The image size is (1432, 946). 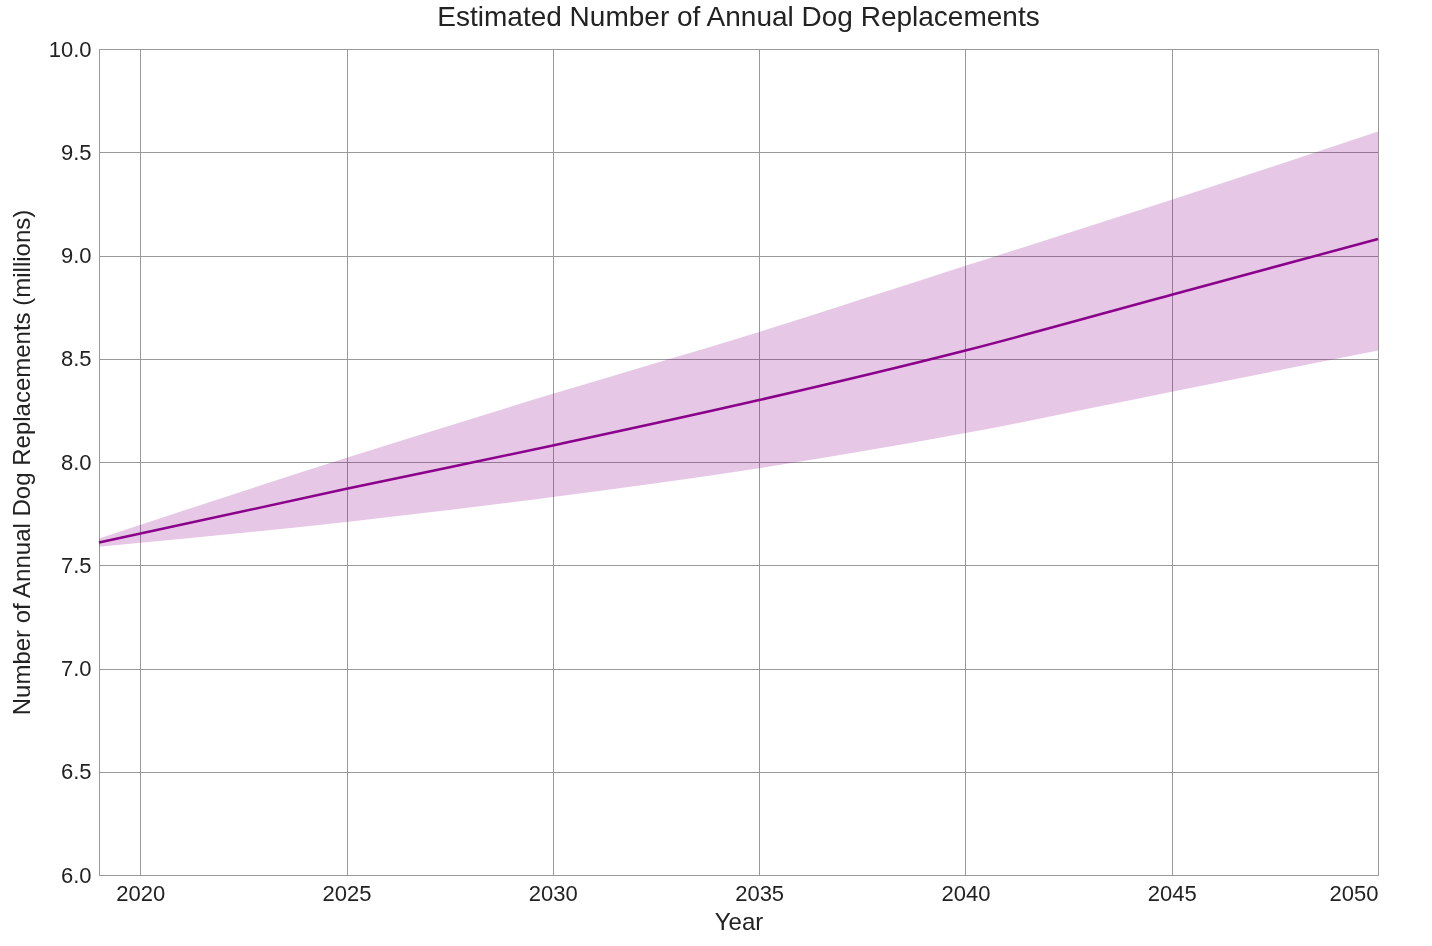 What do you see at coordinates (21, 462) in the screenshot?
I see `y-axis-title: Number of Annual Dog Replacements (millions)` at bounding box center [21, 462].